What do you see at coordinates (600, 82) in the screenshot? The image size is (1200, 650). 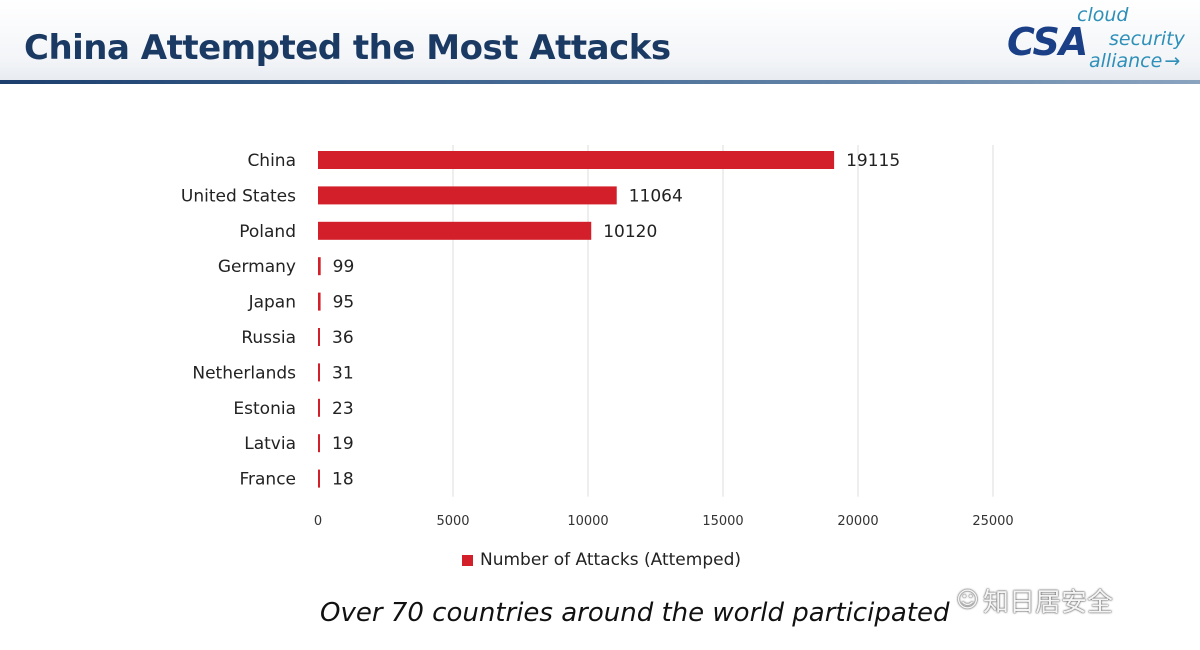 I see `header-divider` at bounding box center [600, 82].